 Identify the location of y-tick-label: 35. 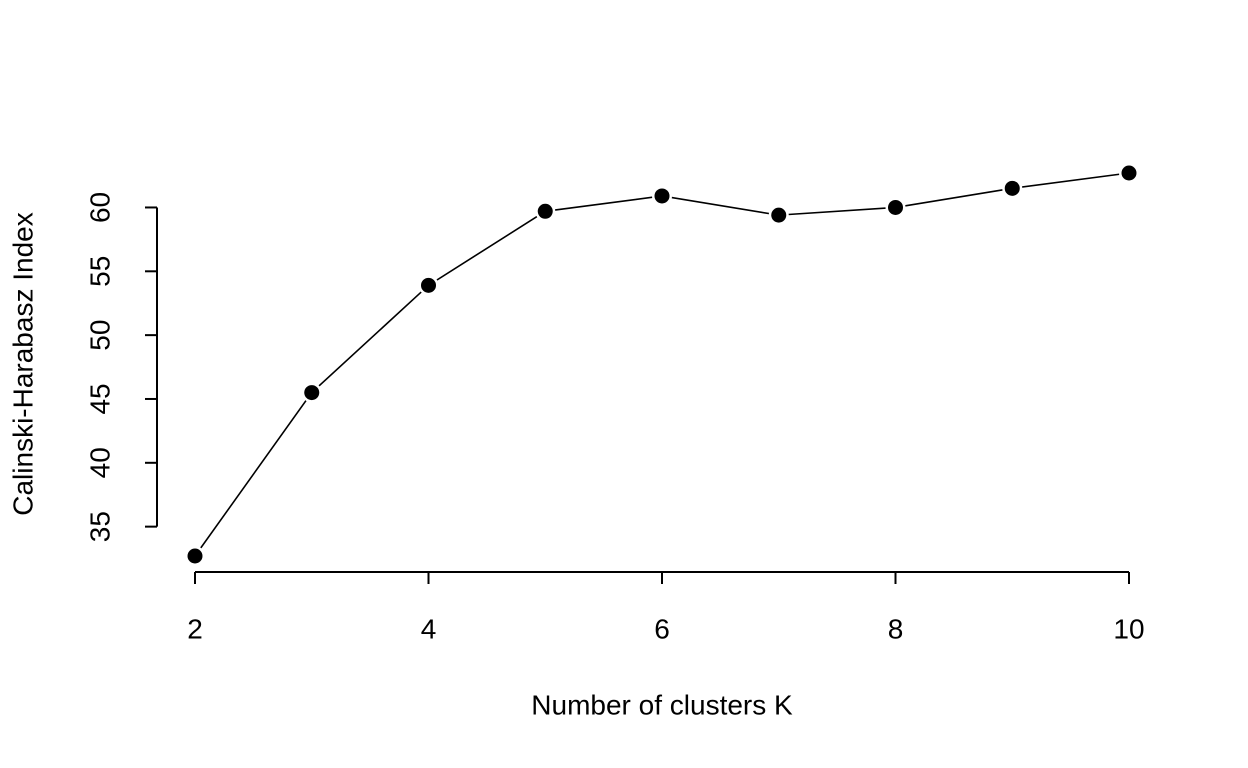
(99, 526).